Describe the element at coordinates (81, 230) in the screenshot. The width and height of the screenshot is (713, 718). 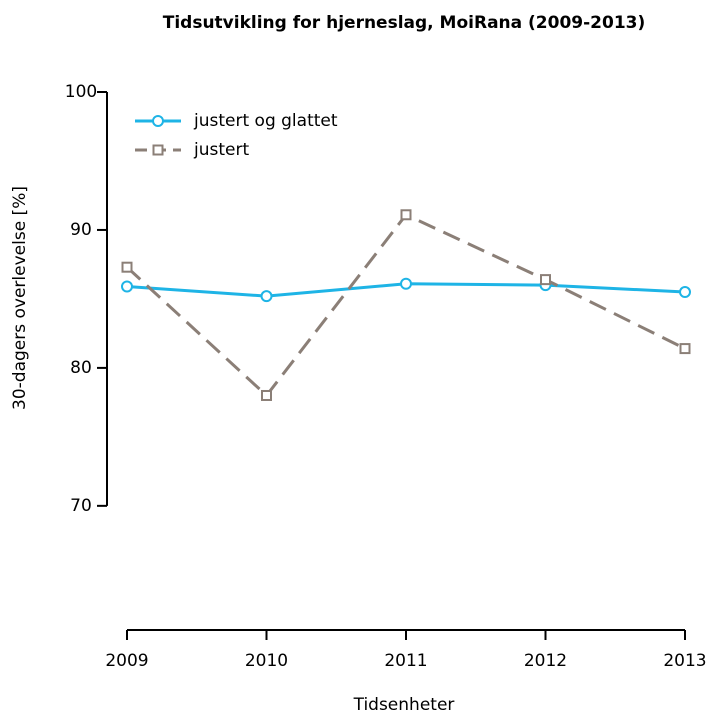
I see `y-tick-label: 90` at that location.